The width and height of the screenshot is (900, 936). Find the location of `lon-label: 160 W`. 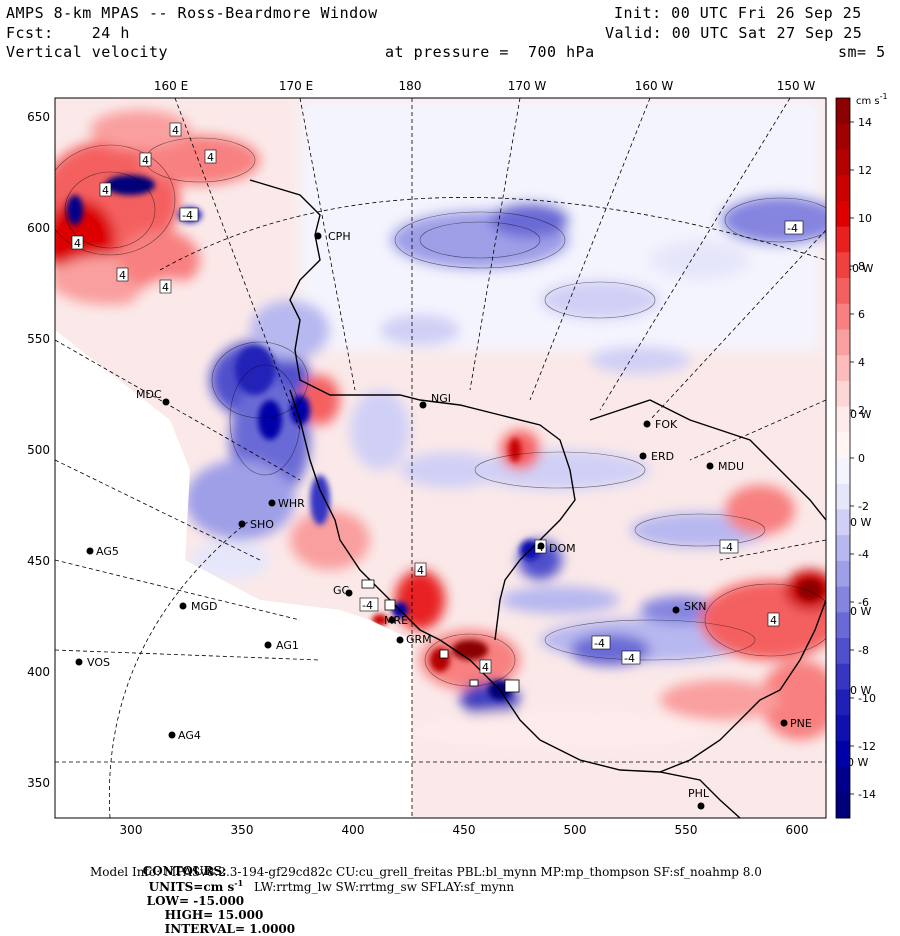

lon-label: 160 W is located at coordinates (654, 86).